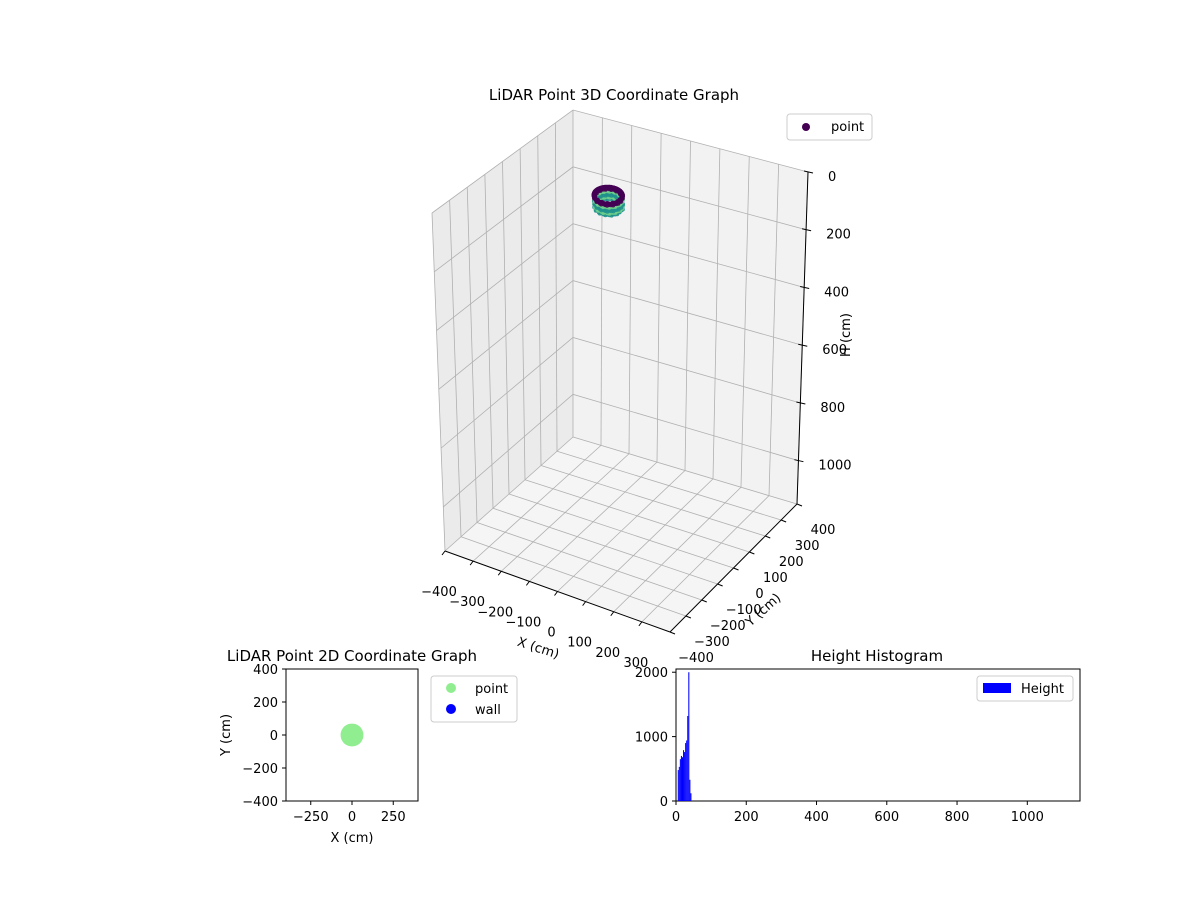 This screenshot has width=1200, height=900. Describe the element at coordinates (439, 592) in the screenshot. I see `x-tick-label-3d: −400` at that location.